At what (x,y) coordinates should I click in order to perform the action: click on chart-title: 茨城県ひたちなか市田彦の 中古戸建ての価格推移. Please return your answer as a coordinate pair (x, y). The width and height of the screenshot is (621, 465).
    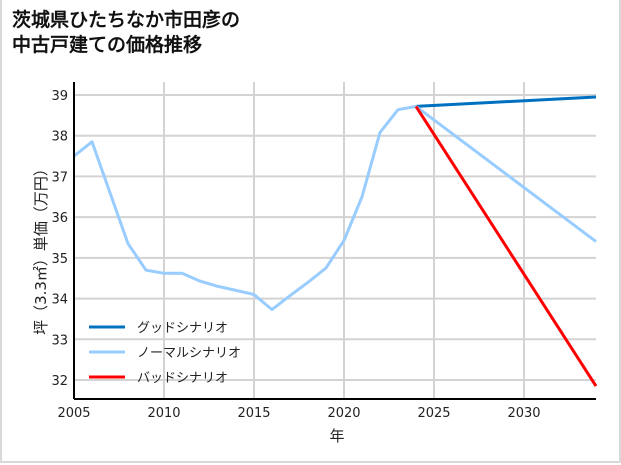
    Looking at the image, I should click on (126, 33).